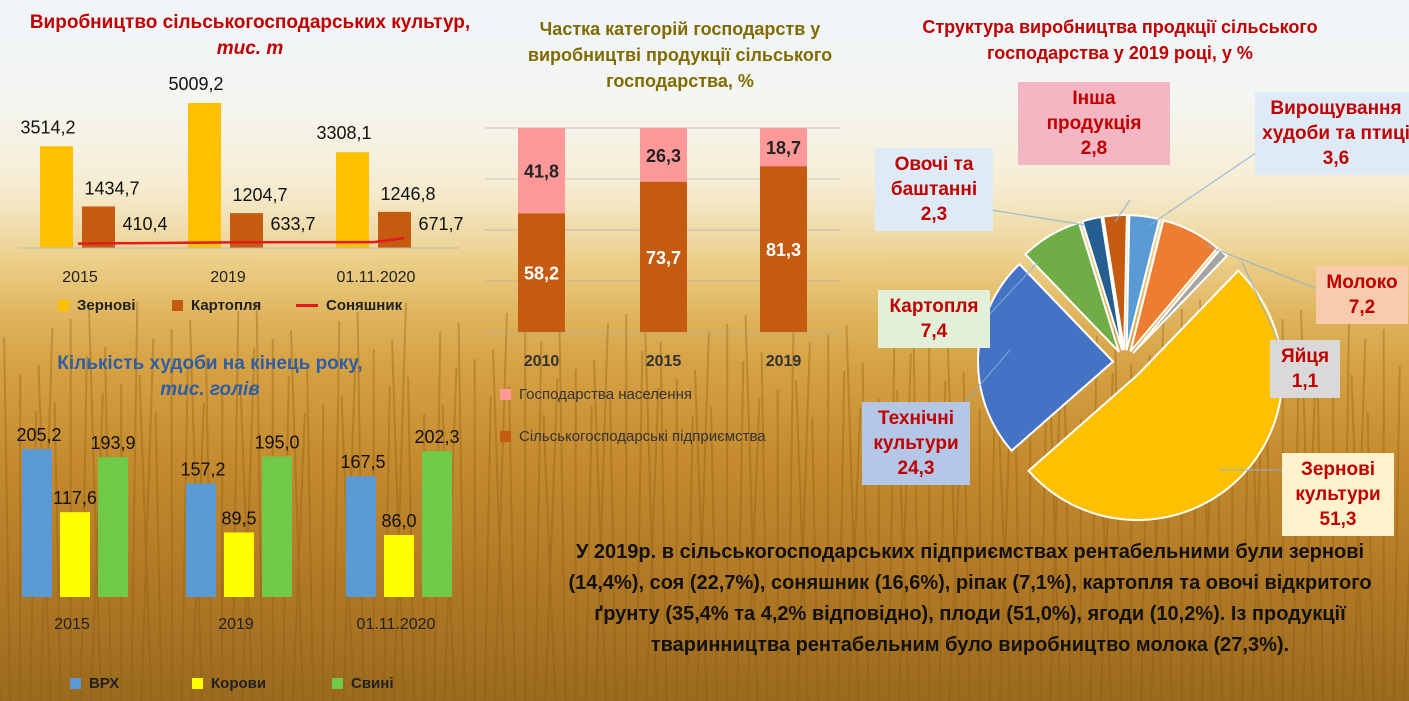  What do you see at coordinates (1362, 282) in the screenshot?
I see `pie-label-milk-name: Молоко` at bounding box center [1362, 282].